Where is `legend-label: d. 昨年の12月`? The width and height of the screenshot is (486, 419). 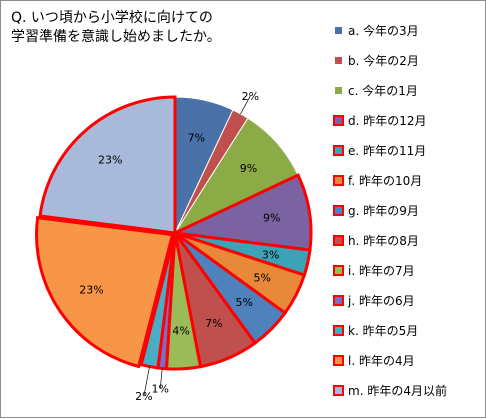 legend-label: d. 昨年の12月 is located at coordinates (387, 120).